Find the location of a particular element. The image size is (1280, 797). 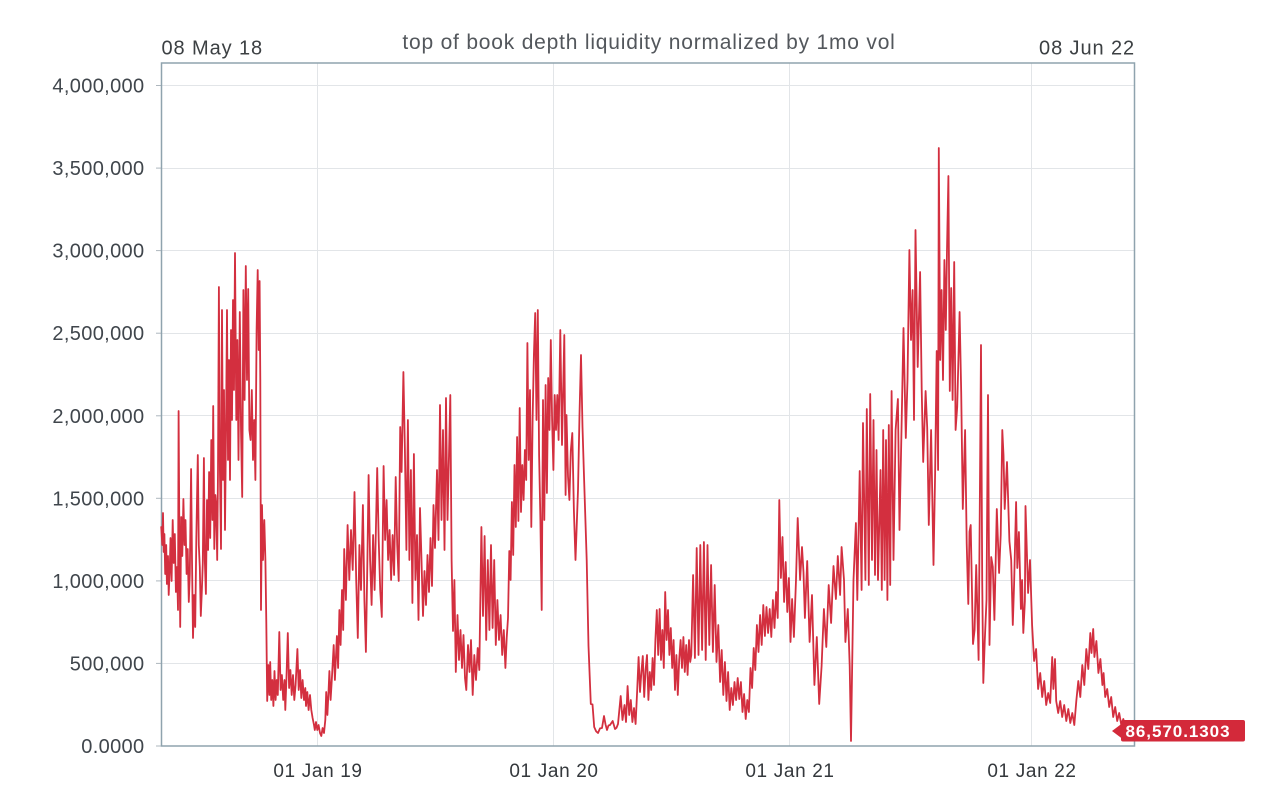

svg-text: 4,000,000 is located at coordinates (98, 87).